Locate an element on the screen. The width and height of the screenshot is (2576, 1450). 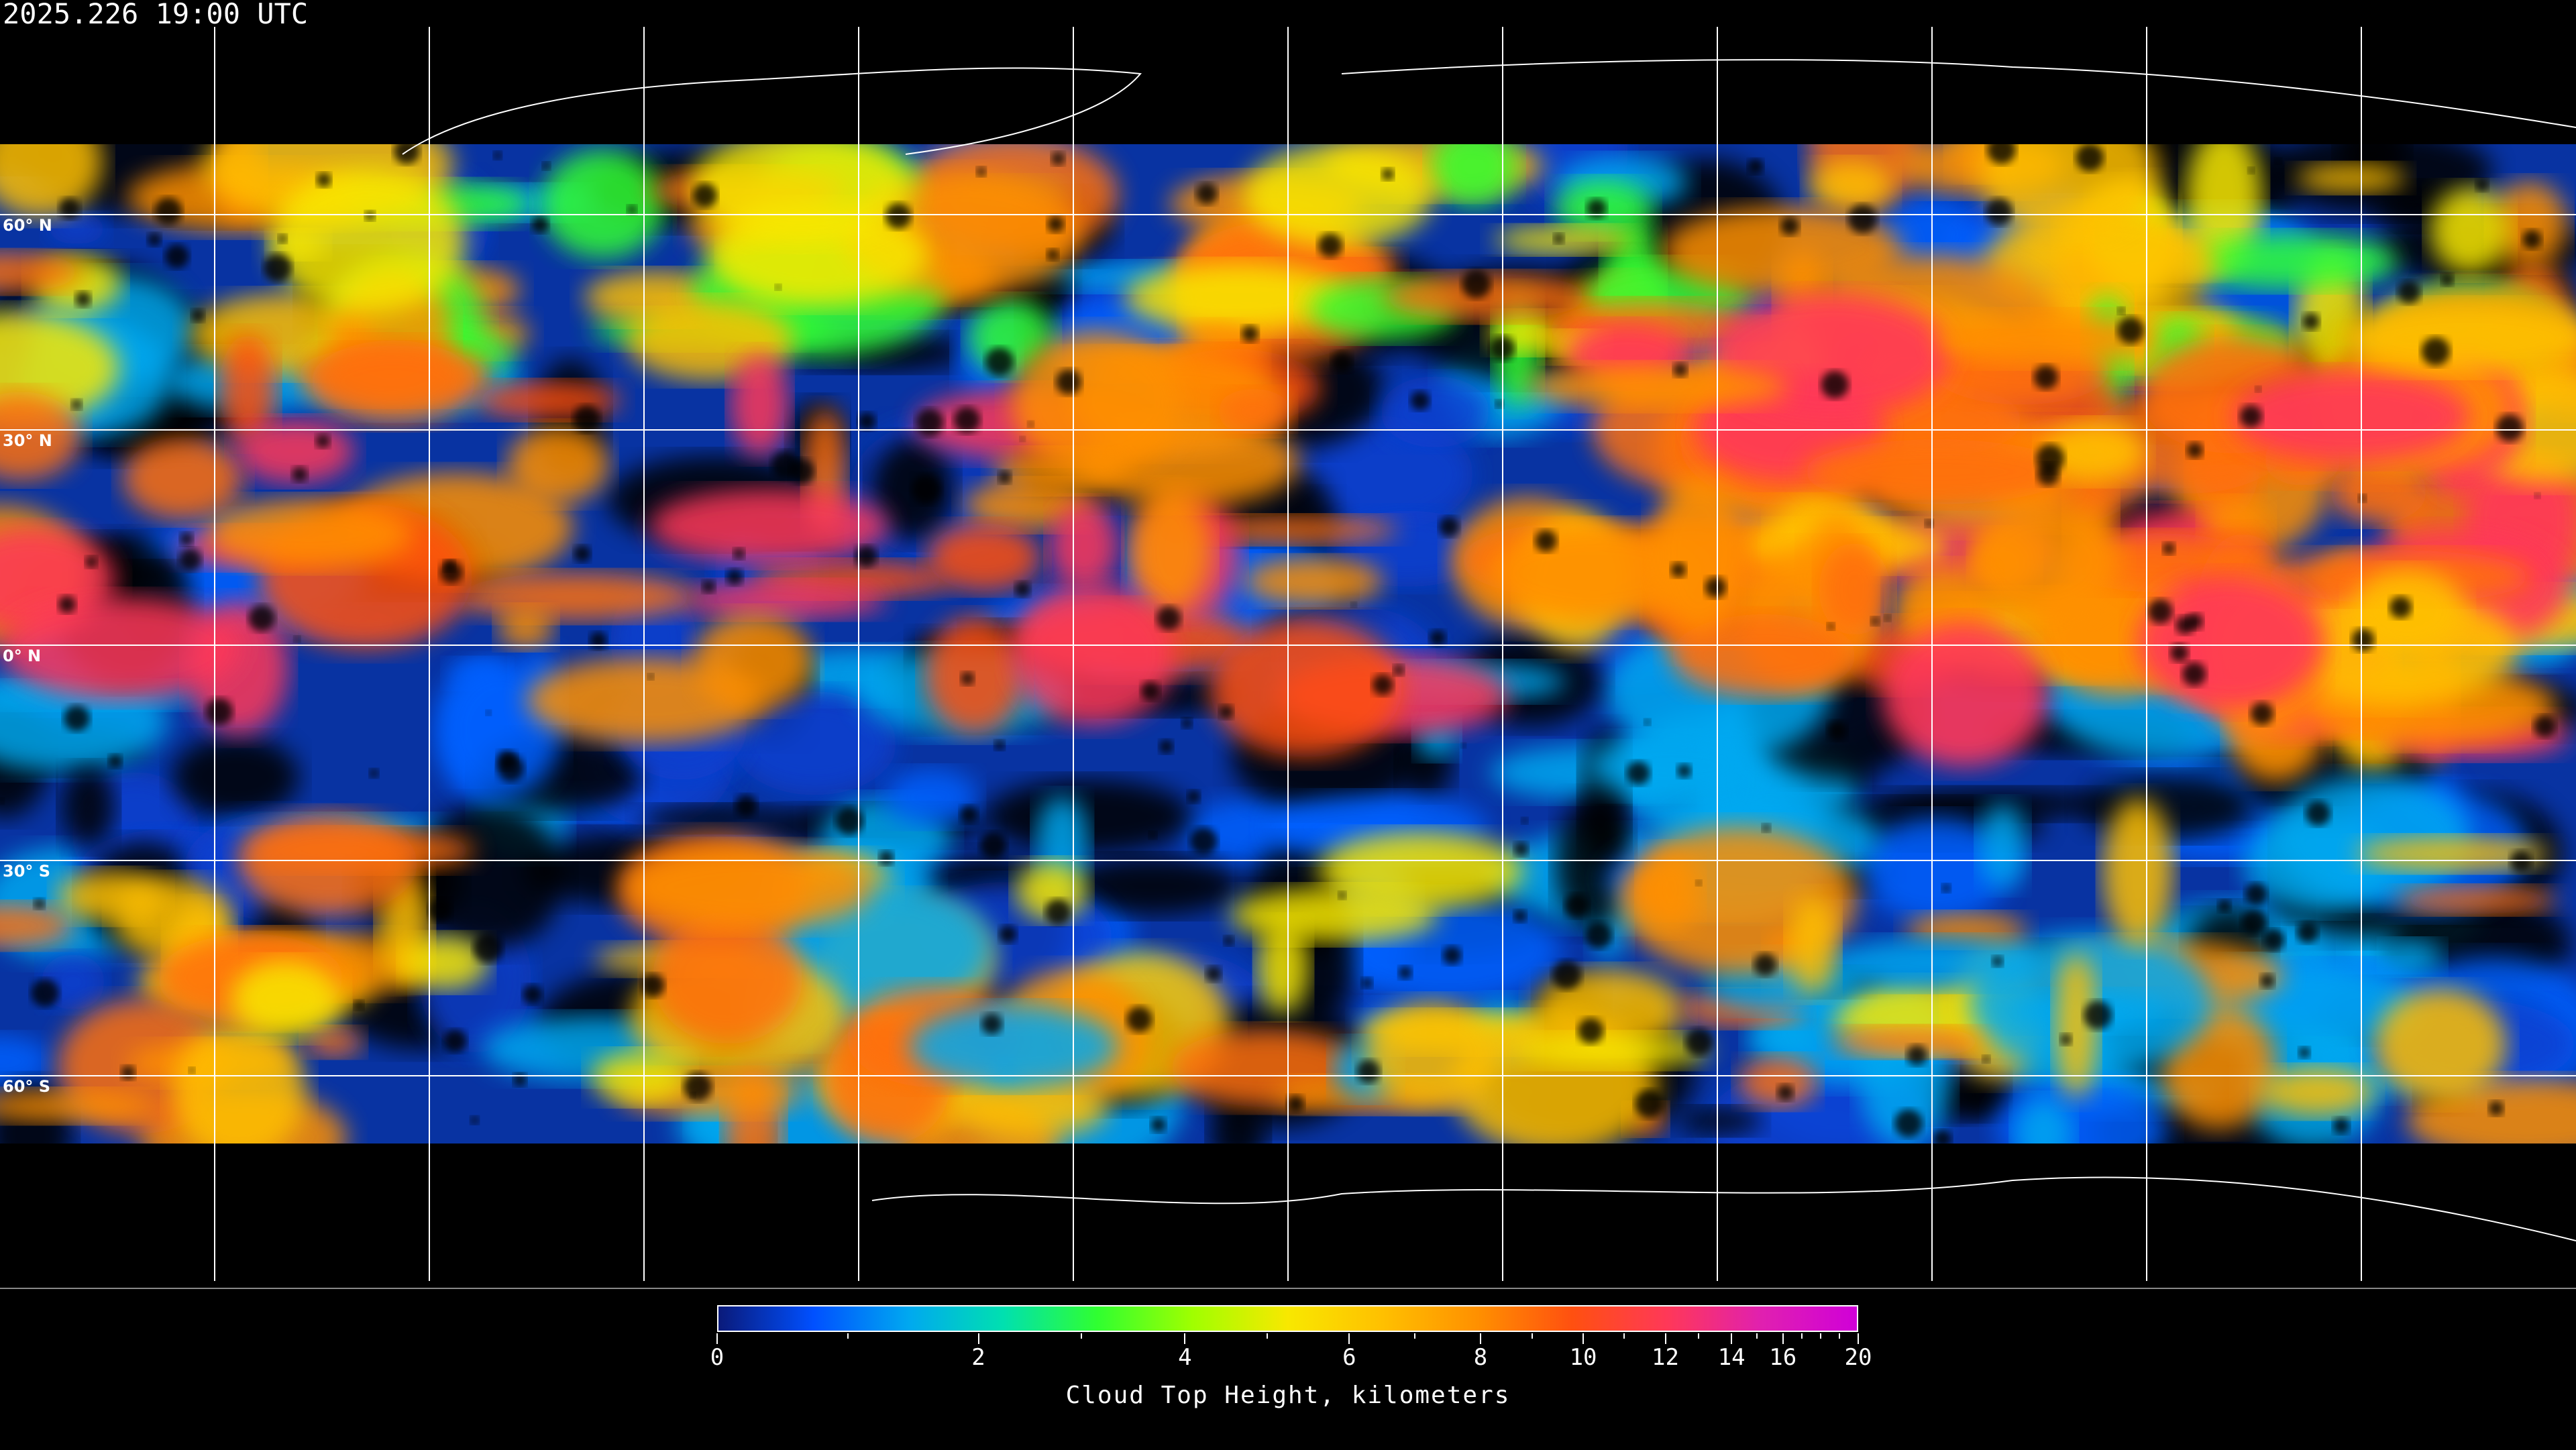
colorbar is located at coordinates (1287, 1318).